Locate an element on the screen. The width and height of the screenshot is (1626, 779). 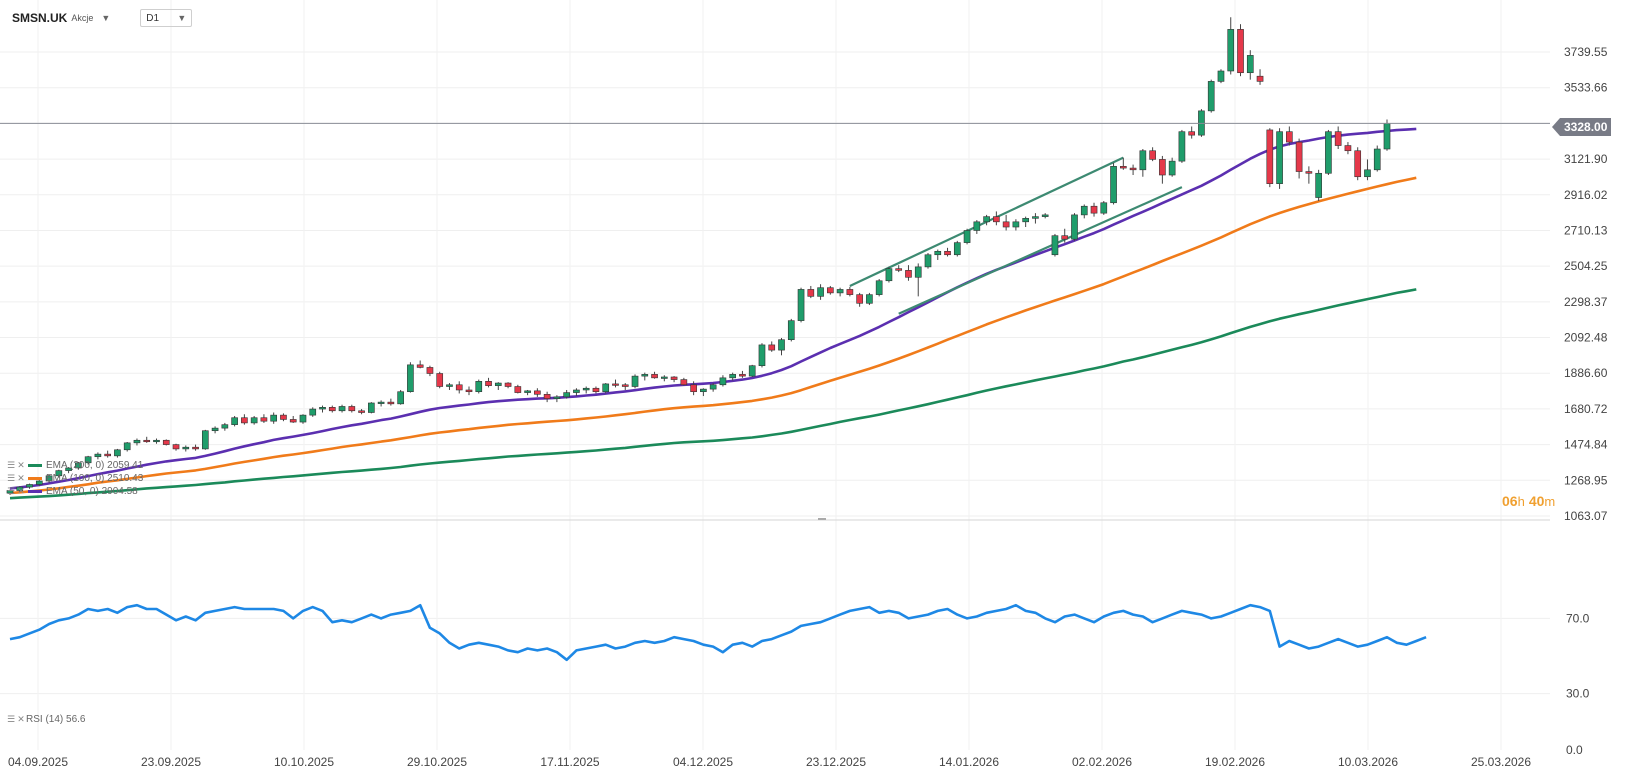
rsi-line is located at coordinates (718, 632).